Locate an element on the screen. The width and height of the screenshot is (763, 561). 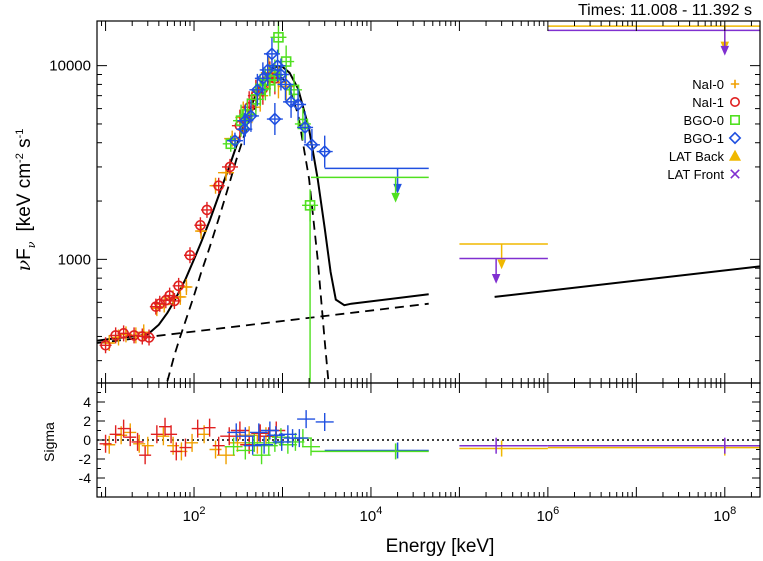
y-axis-label: νFν [keV cm-2 s-1 is located at coordinates (25, 200).